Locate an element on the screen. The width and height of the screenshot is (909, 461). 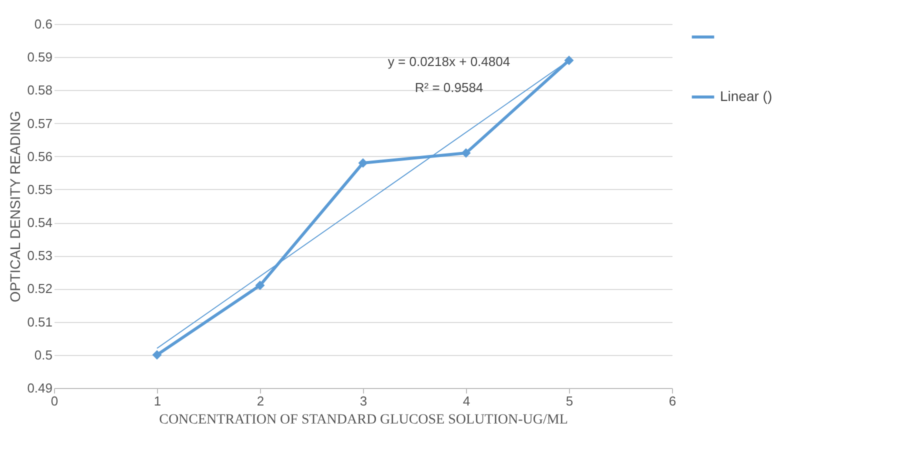
x-tick-label: 2 is located at coordinates (260, 401).